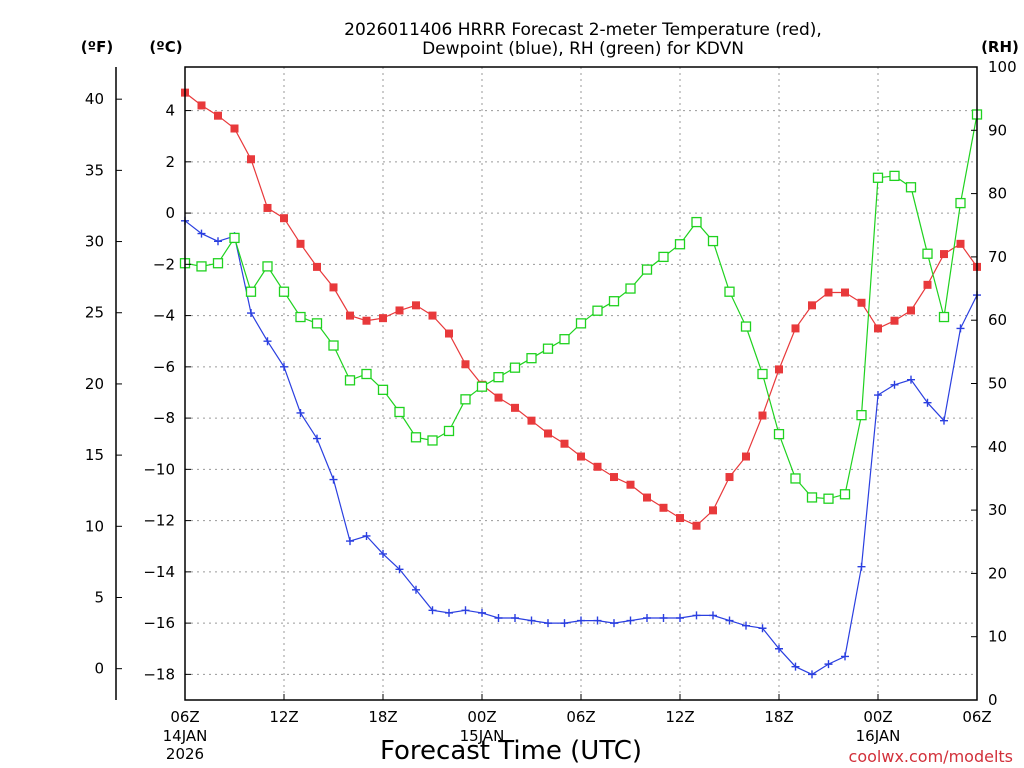  Describe the element at coordinates (997, 320) in the screenshot. I see `rh-tick-label: 60` at that location.